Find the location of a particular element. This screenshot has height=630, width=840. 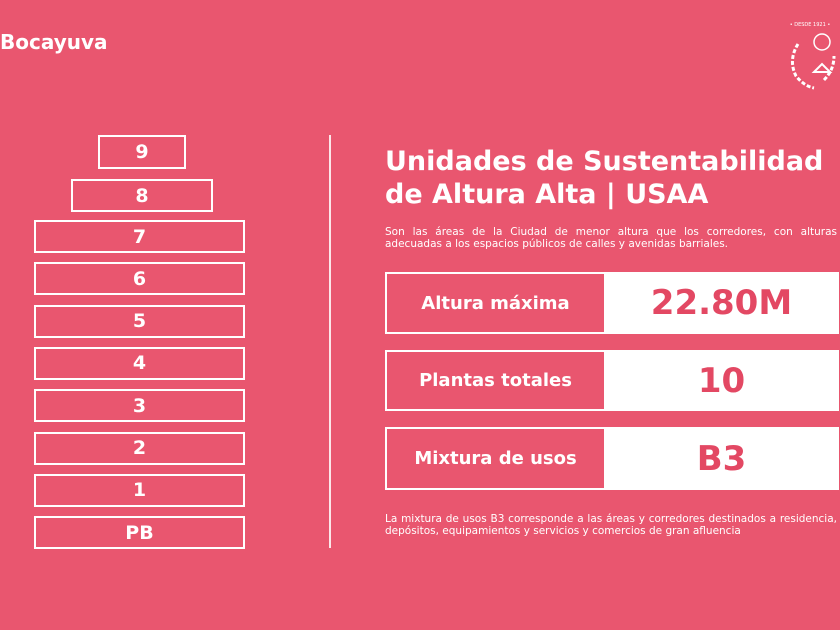

floor-box: 8 is located at coordinates (142, 195).